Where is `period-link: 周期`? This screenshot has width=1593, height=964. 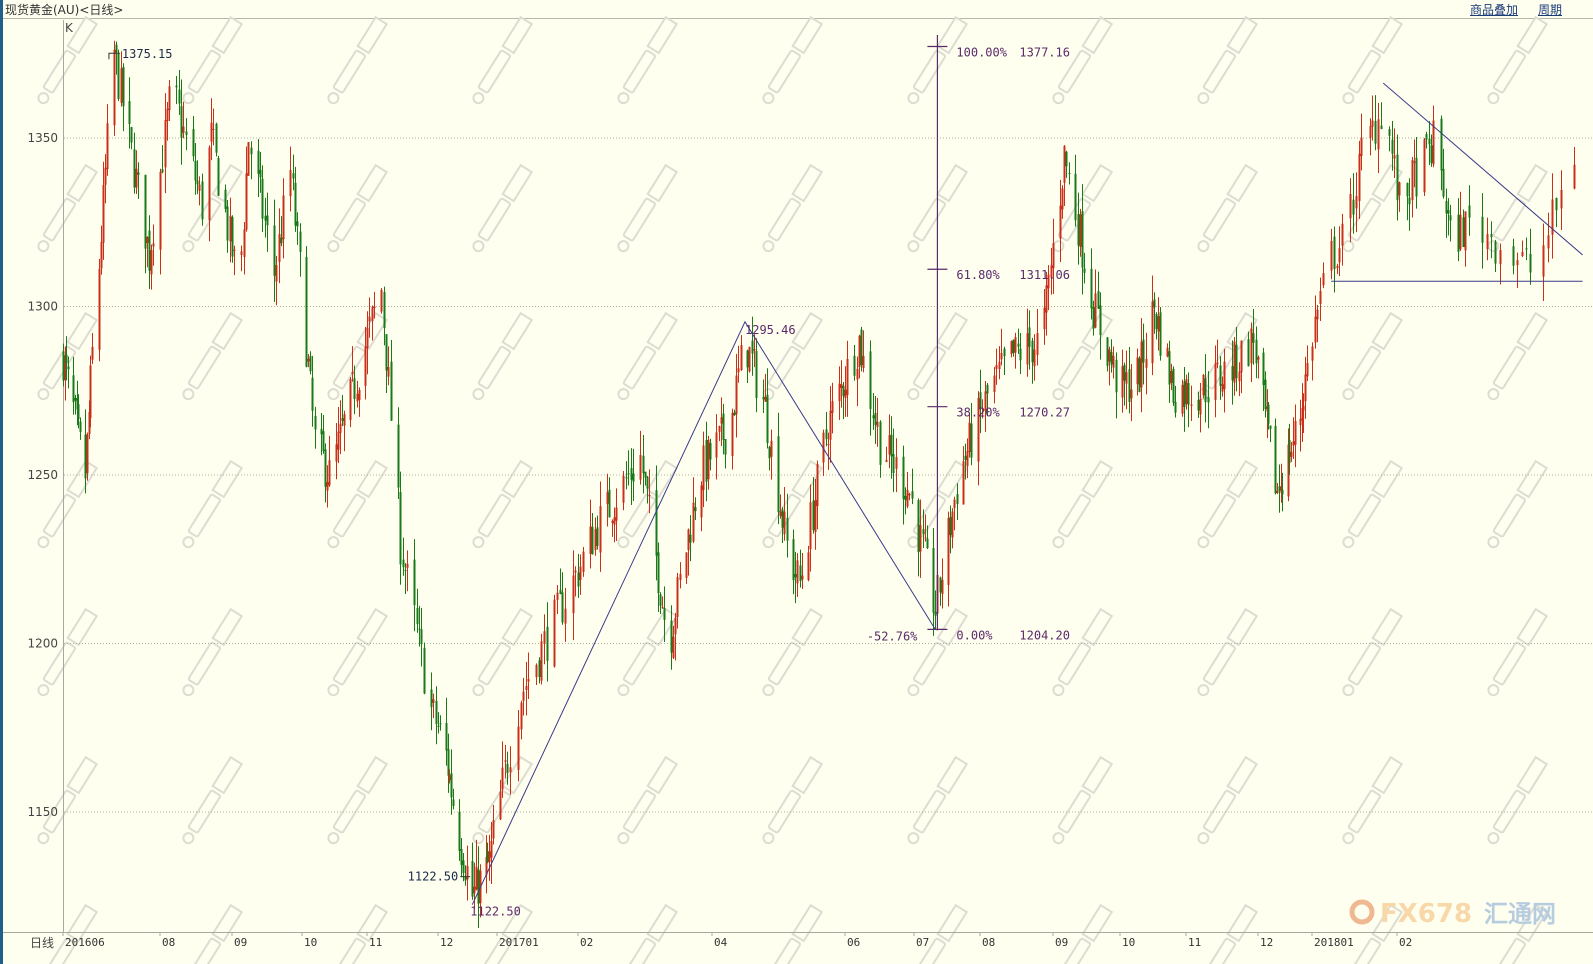 period-link: 周期 is located at coordinates (1550, 10).